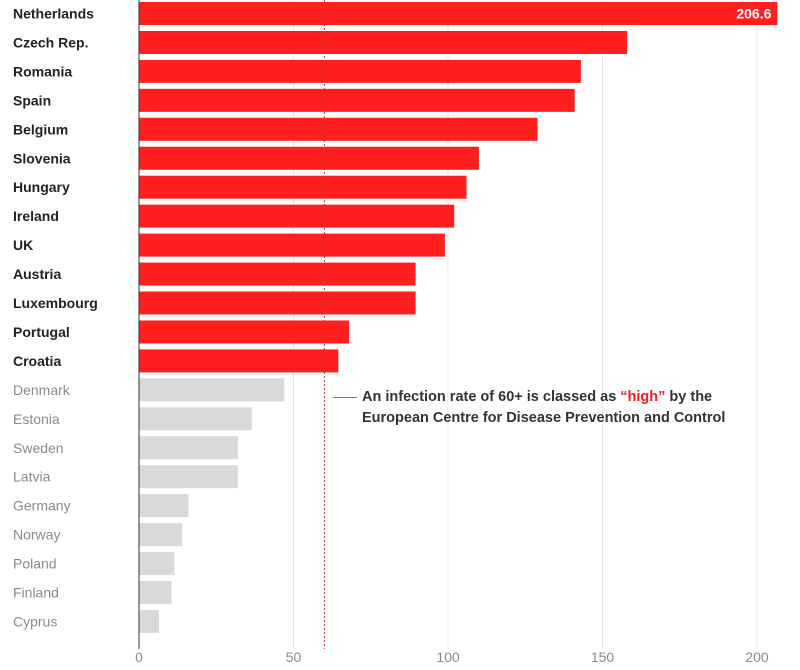 This screenshot has height=670, width=800. I want to click on category-label-latvia: Latvia, so click(32, 477).